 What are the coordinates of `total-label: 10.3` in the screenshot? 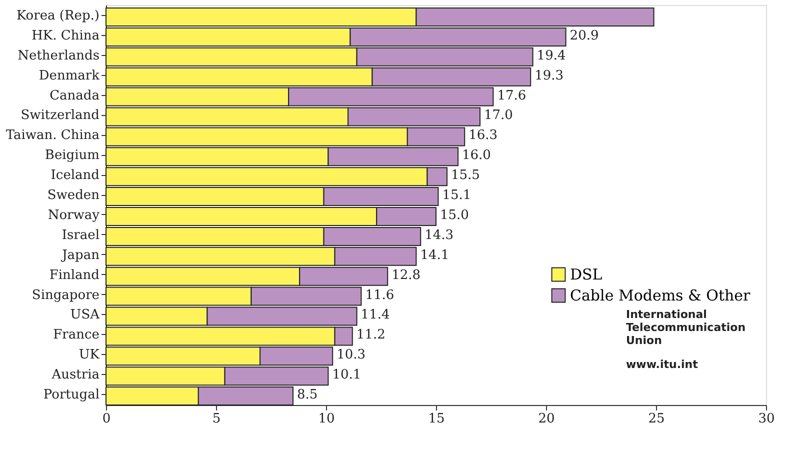 It's located at (351, 355).